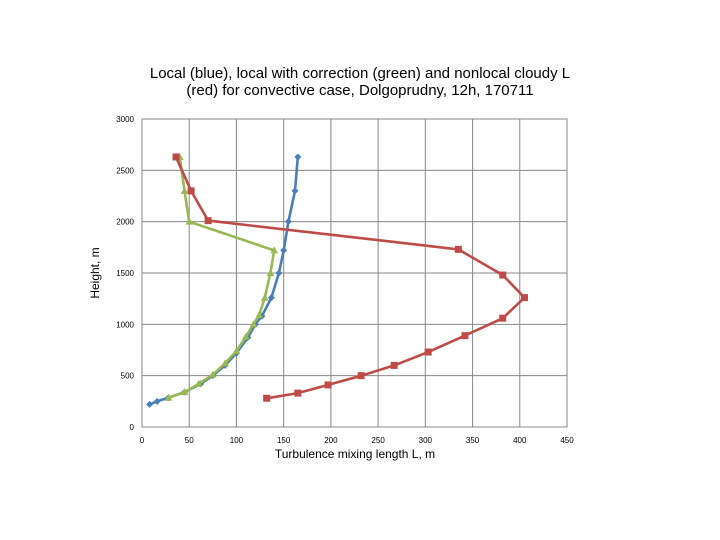 The height and width of the screenshot is (540, 720). What do you see at coordinates (125, 222) in the screenshot?
I see `y-tick-label-4: 2000` at bounding box center [125, 222].